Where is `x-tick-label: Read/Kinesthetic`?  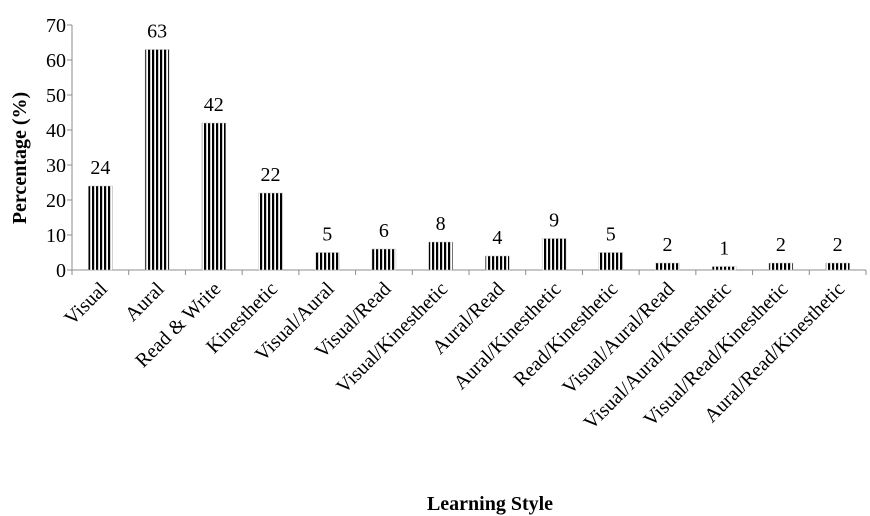 x-tick-label: Read/Kinesthetic is located at coordinates (565, 334).